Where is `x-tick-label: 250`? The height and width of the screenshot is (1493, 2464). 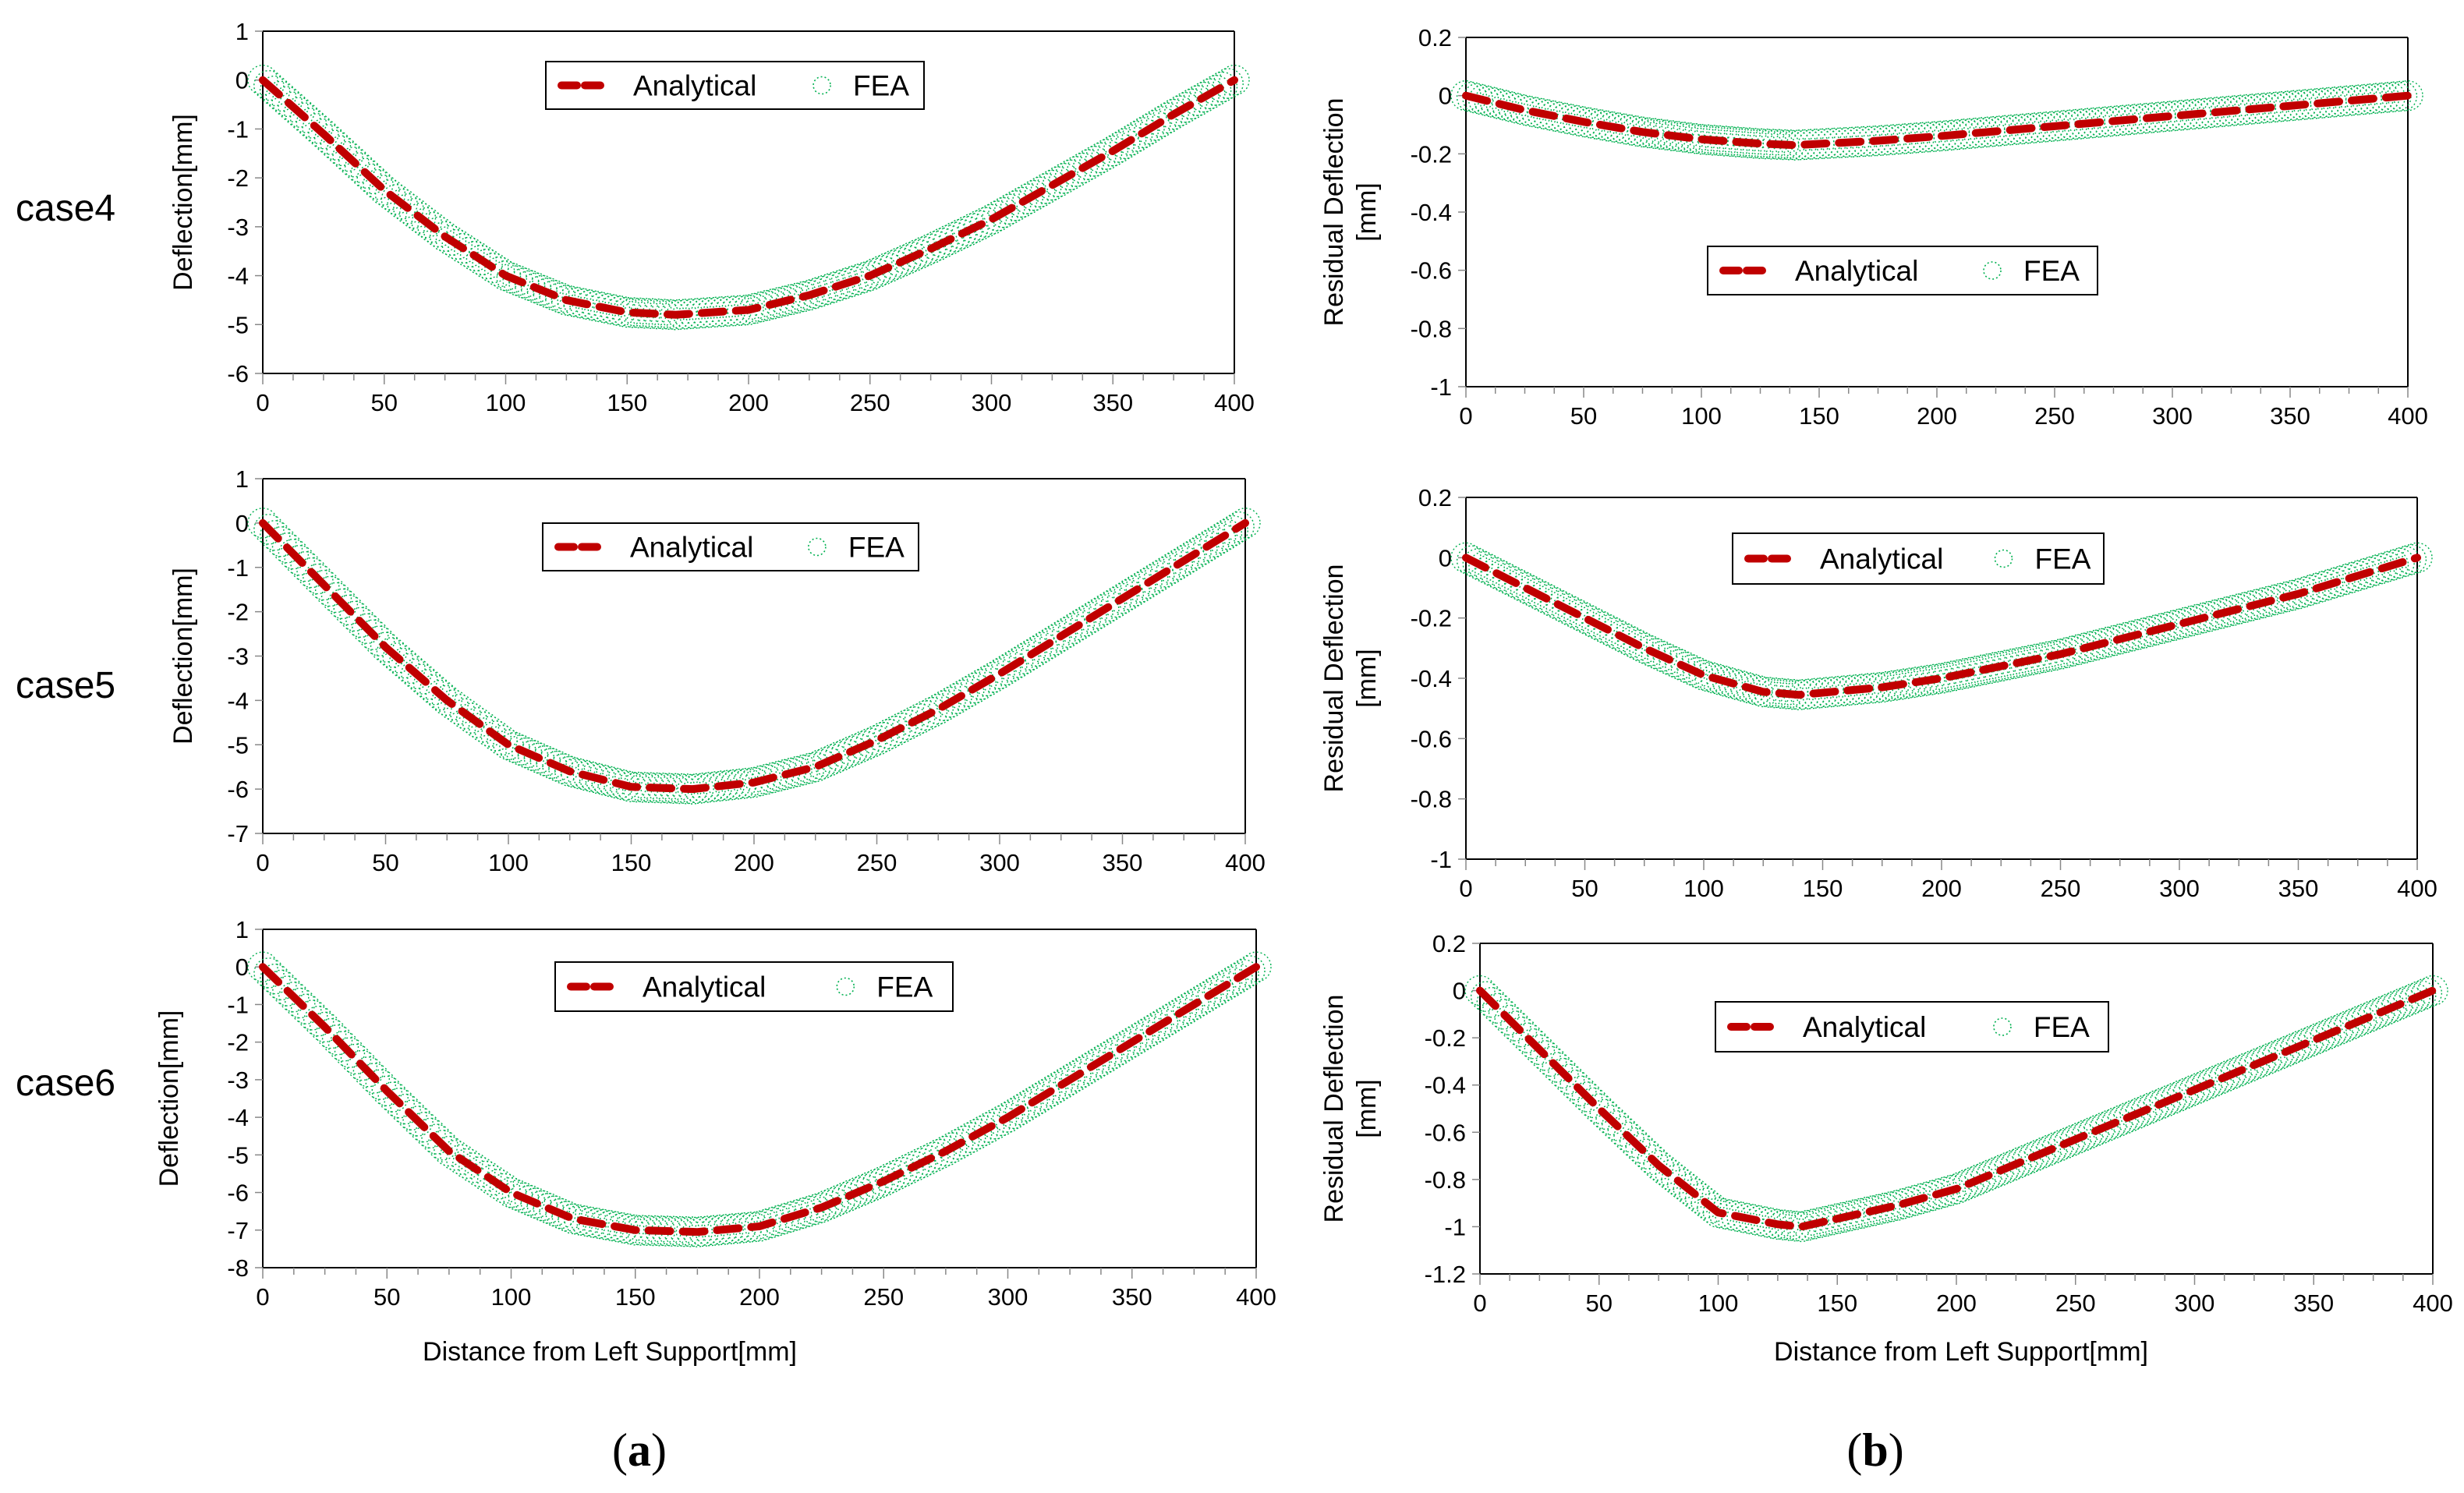
x-tick-label: 250 is located at coordinates (2054, 416).